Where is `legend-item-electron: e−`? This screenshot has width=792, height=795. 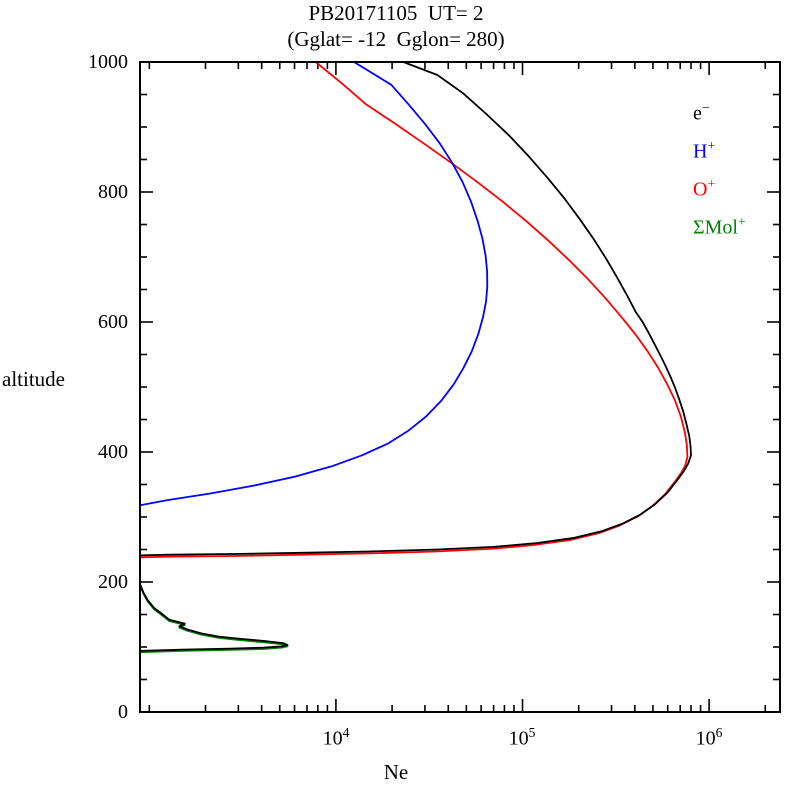
legend-item-electron: e− is located at coordinates (701, 112).